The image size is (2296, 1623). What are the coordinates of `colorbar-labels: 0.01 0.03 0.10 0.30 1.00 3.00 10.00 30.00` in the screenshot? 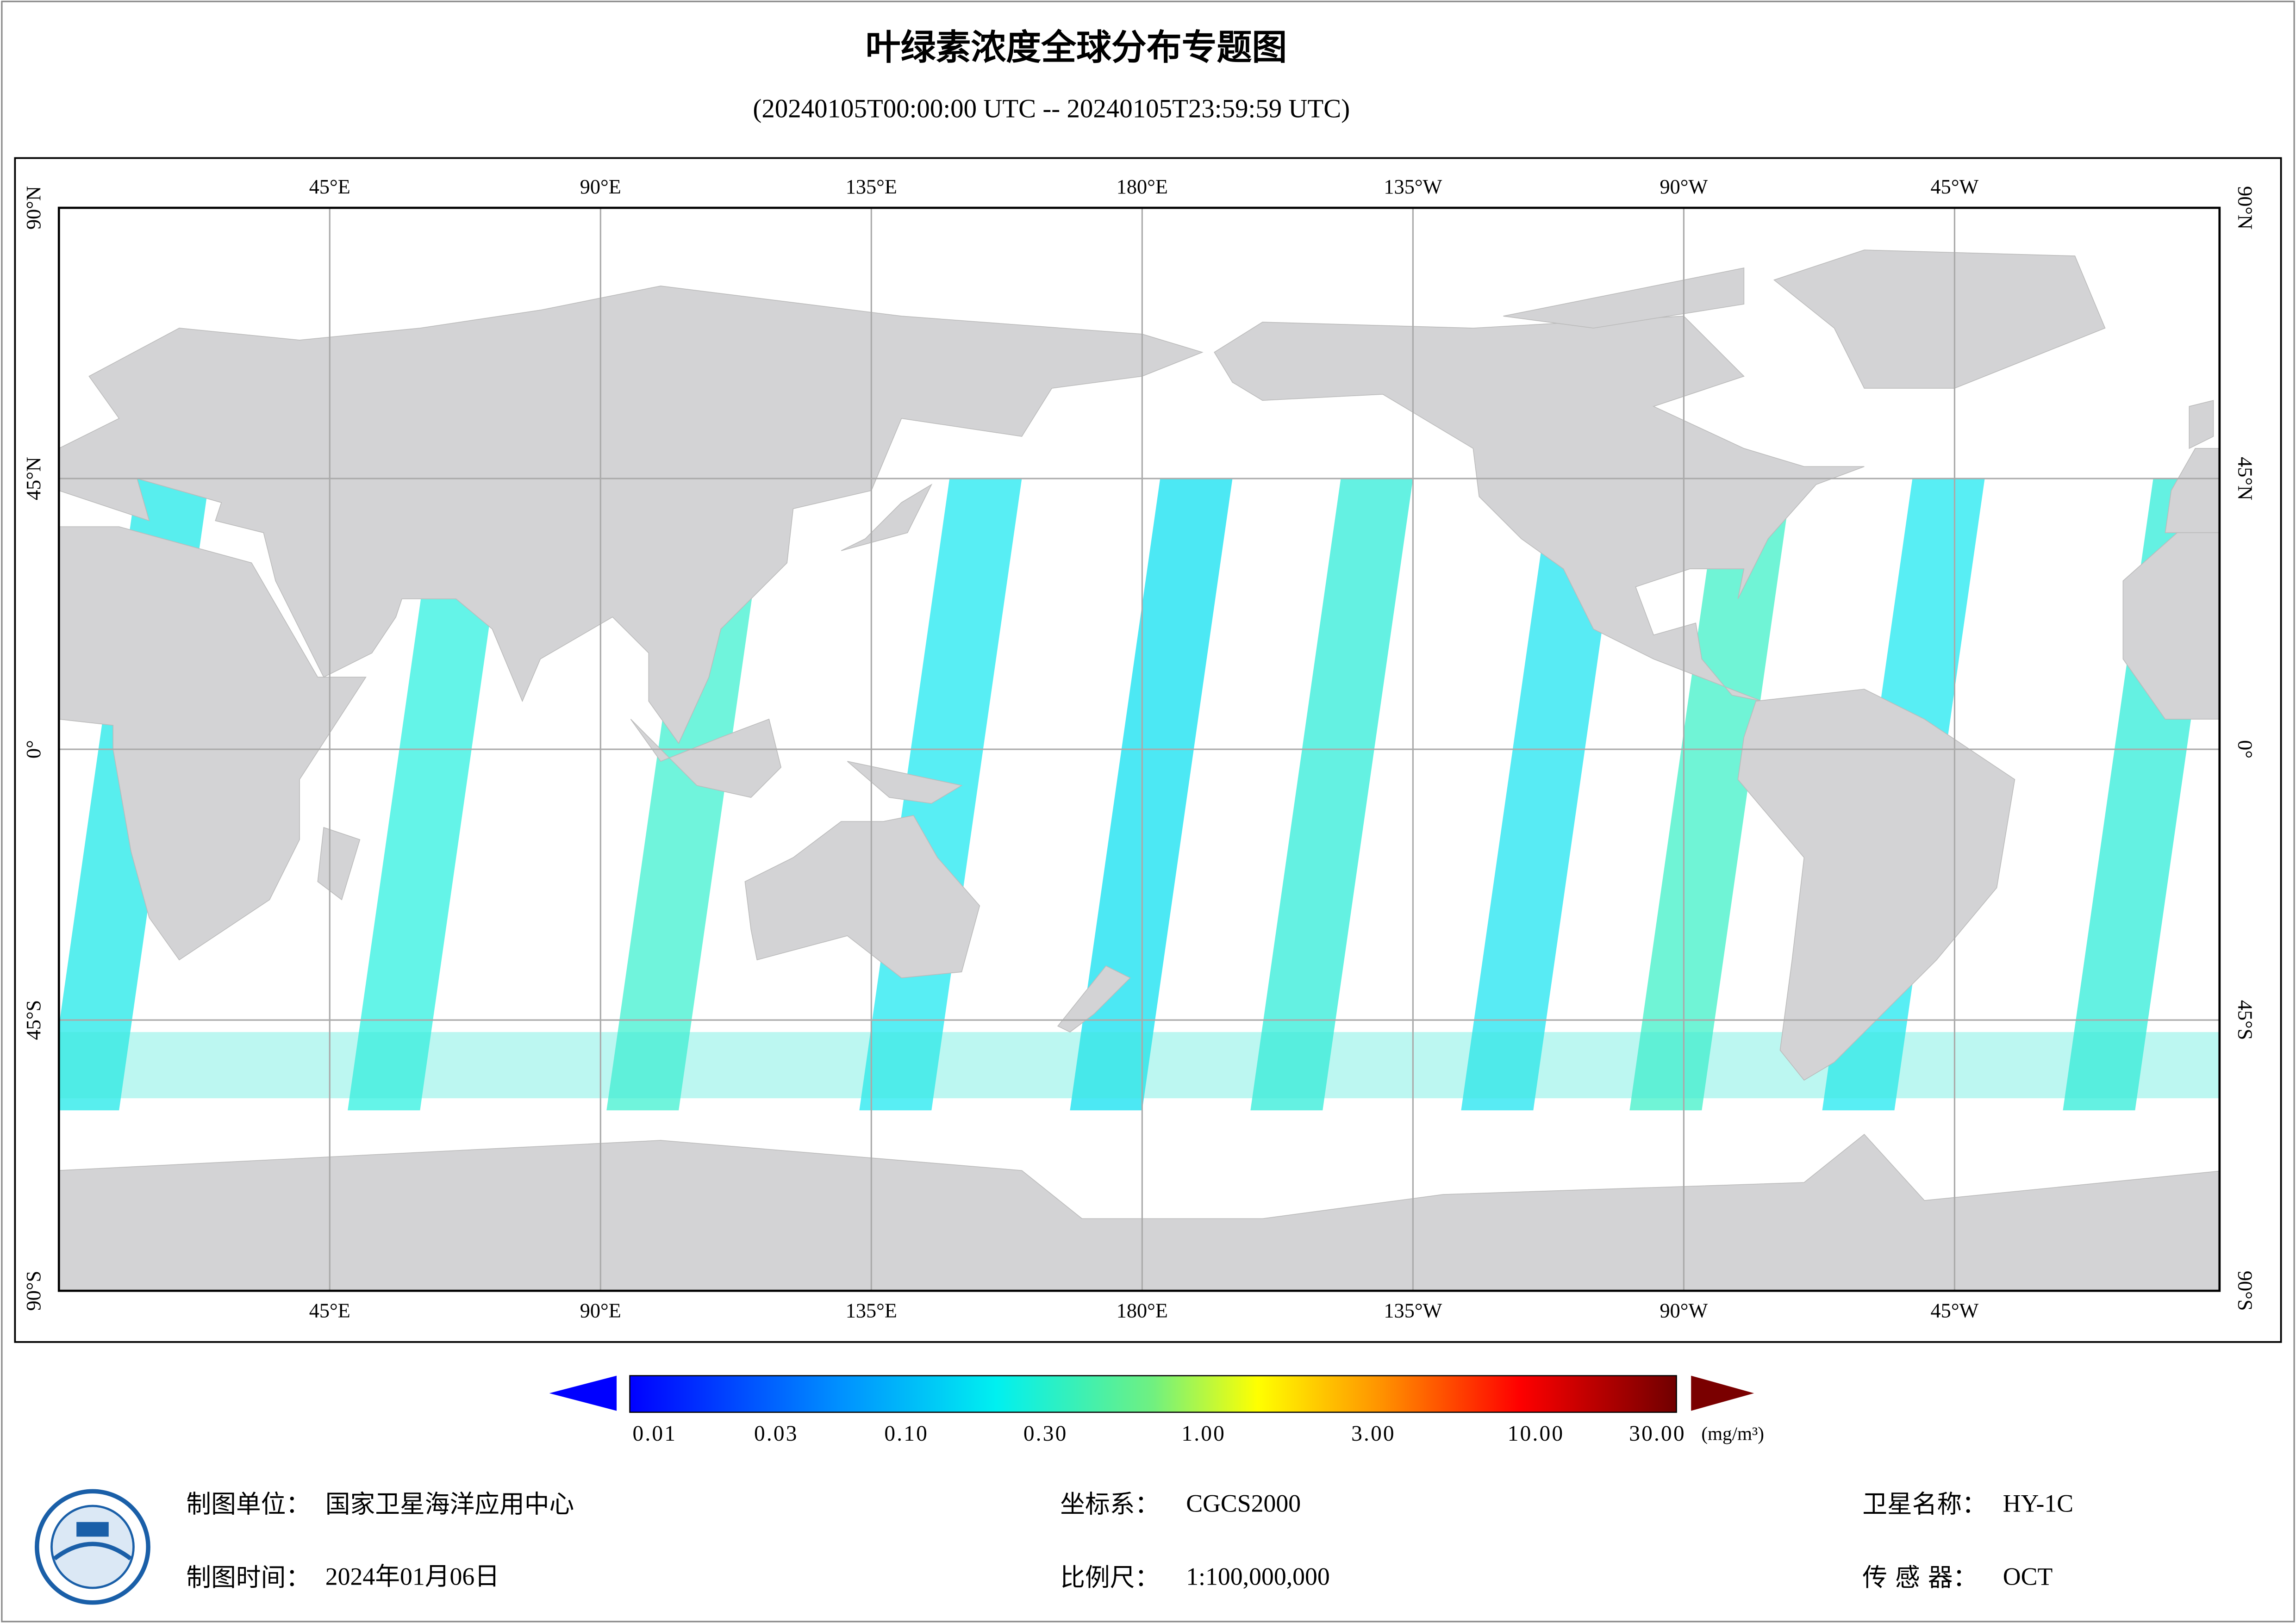 It's located at (1159, 1434).